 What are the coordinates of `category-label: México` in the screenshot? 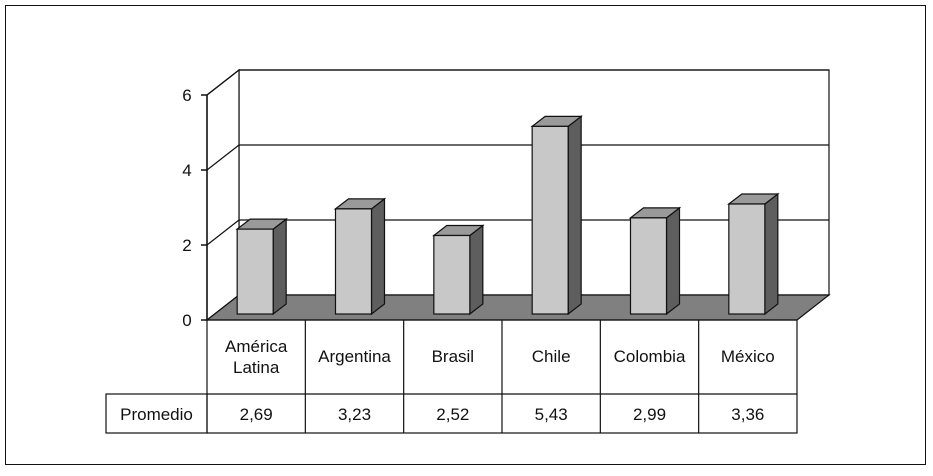 It's located at (748, 356).